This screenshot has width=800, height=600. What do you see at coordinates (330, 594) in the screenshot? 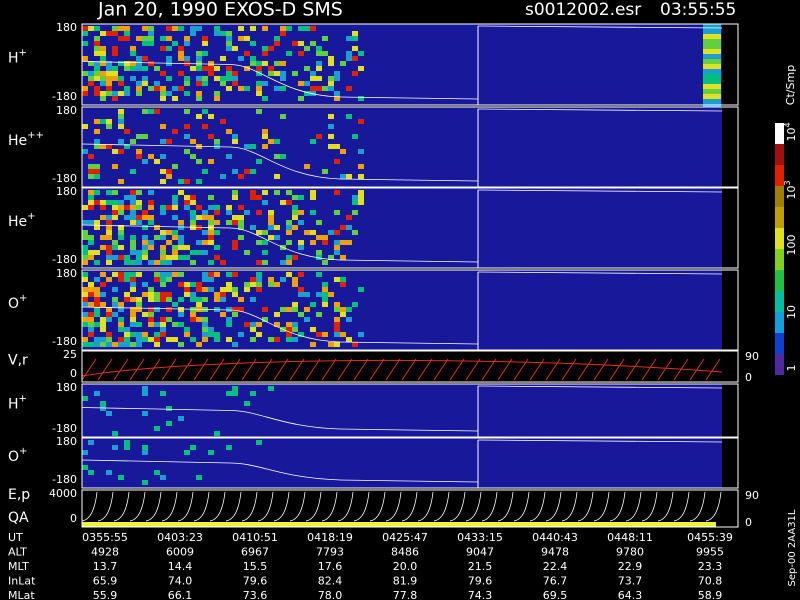
I see `row-value: 78.0` at bounding box center [330, 594].